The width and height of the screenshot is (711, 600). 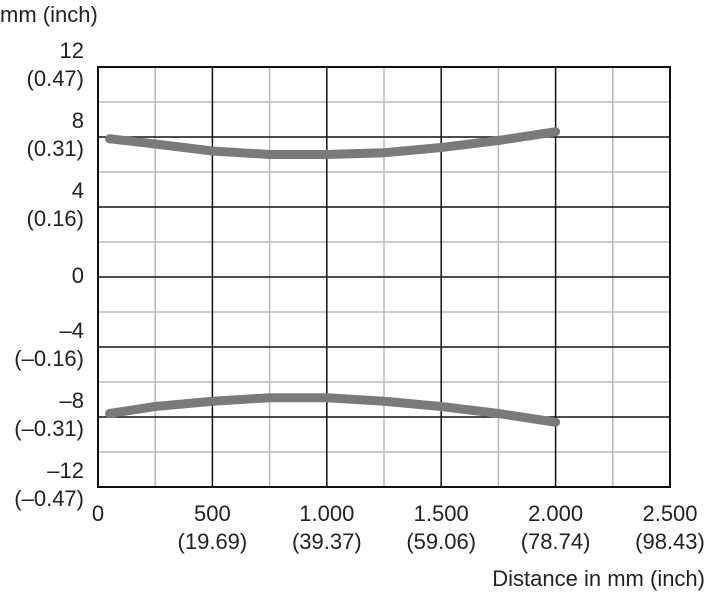 What do you see at coordinates (49, 498) in the screenshot?
I see `y-tick-inch-label: (–0.47)` at bounding box center [49, 498].